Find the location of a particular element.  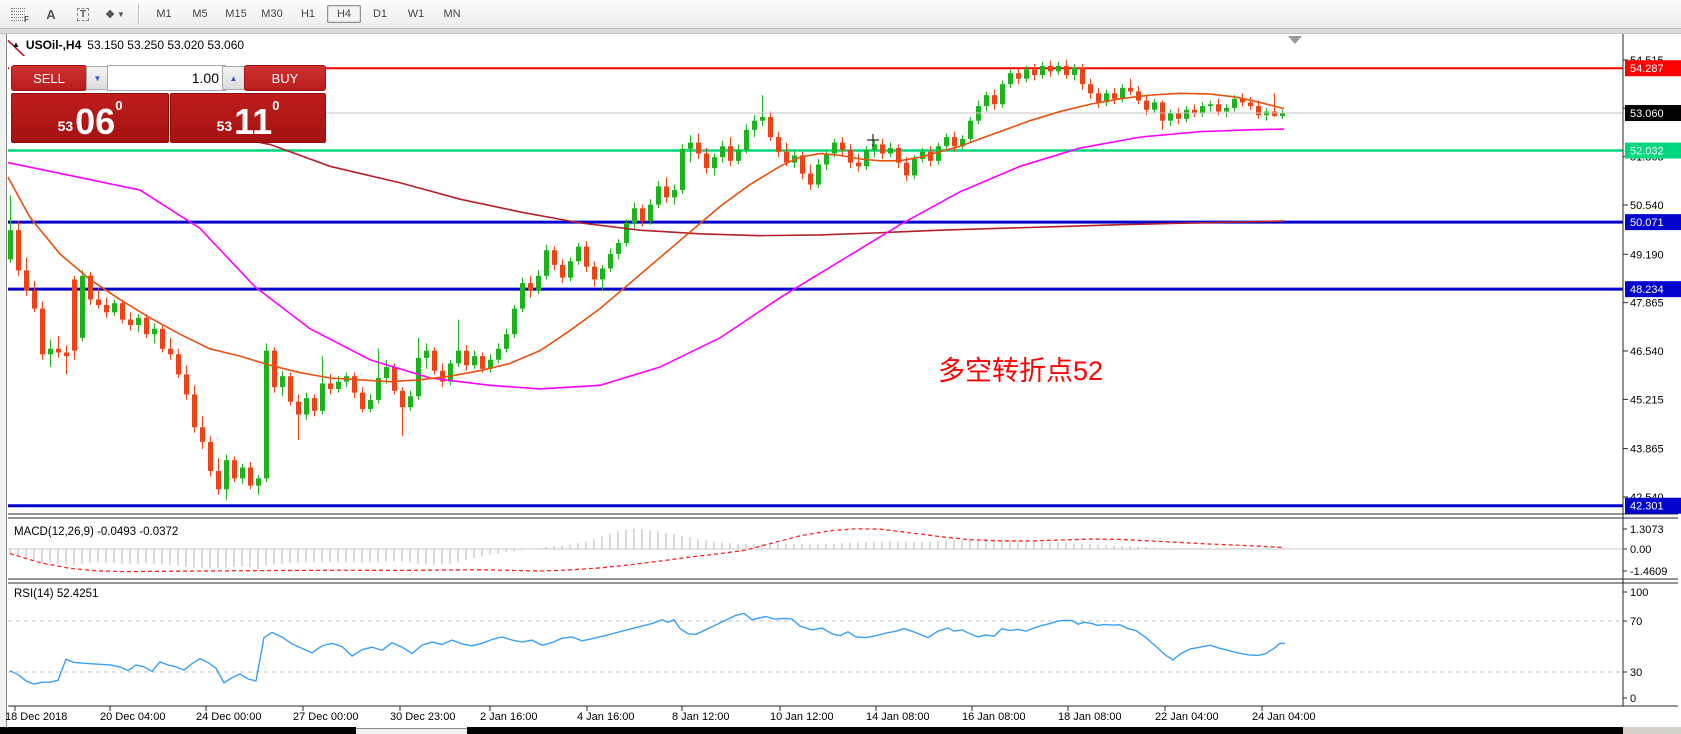

chevron-down-icon: ▼ is located at coordinates (120, 14).